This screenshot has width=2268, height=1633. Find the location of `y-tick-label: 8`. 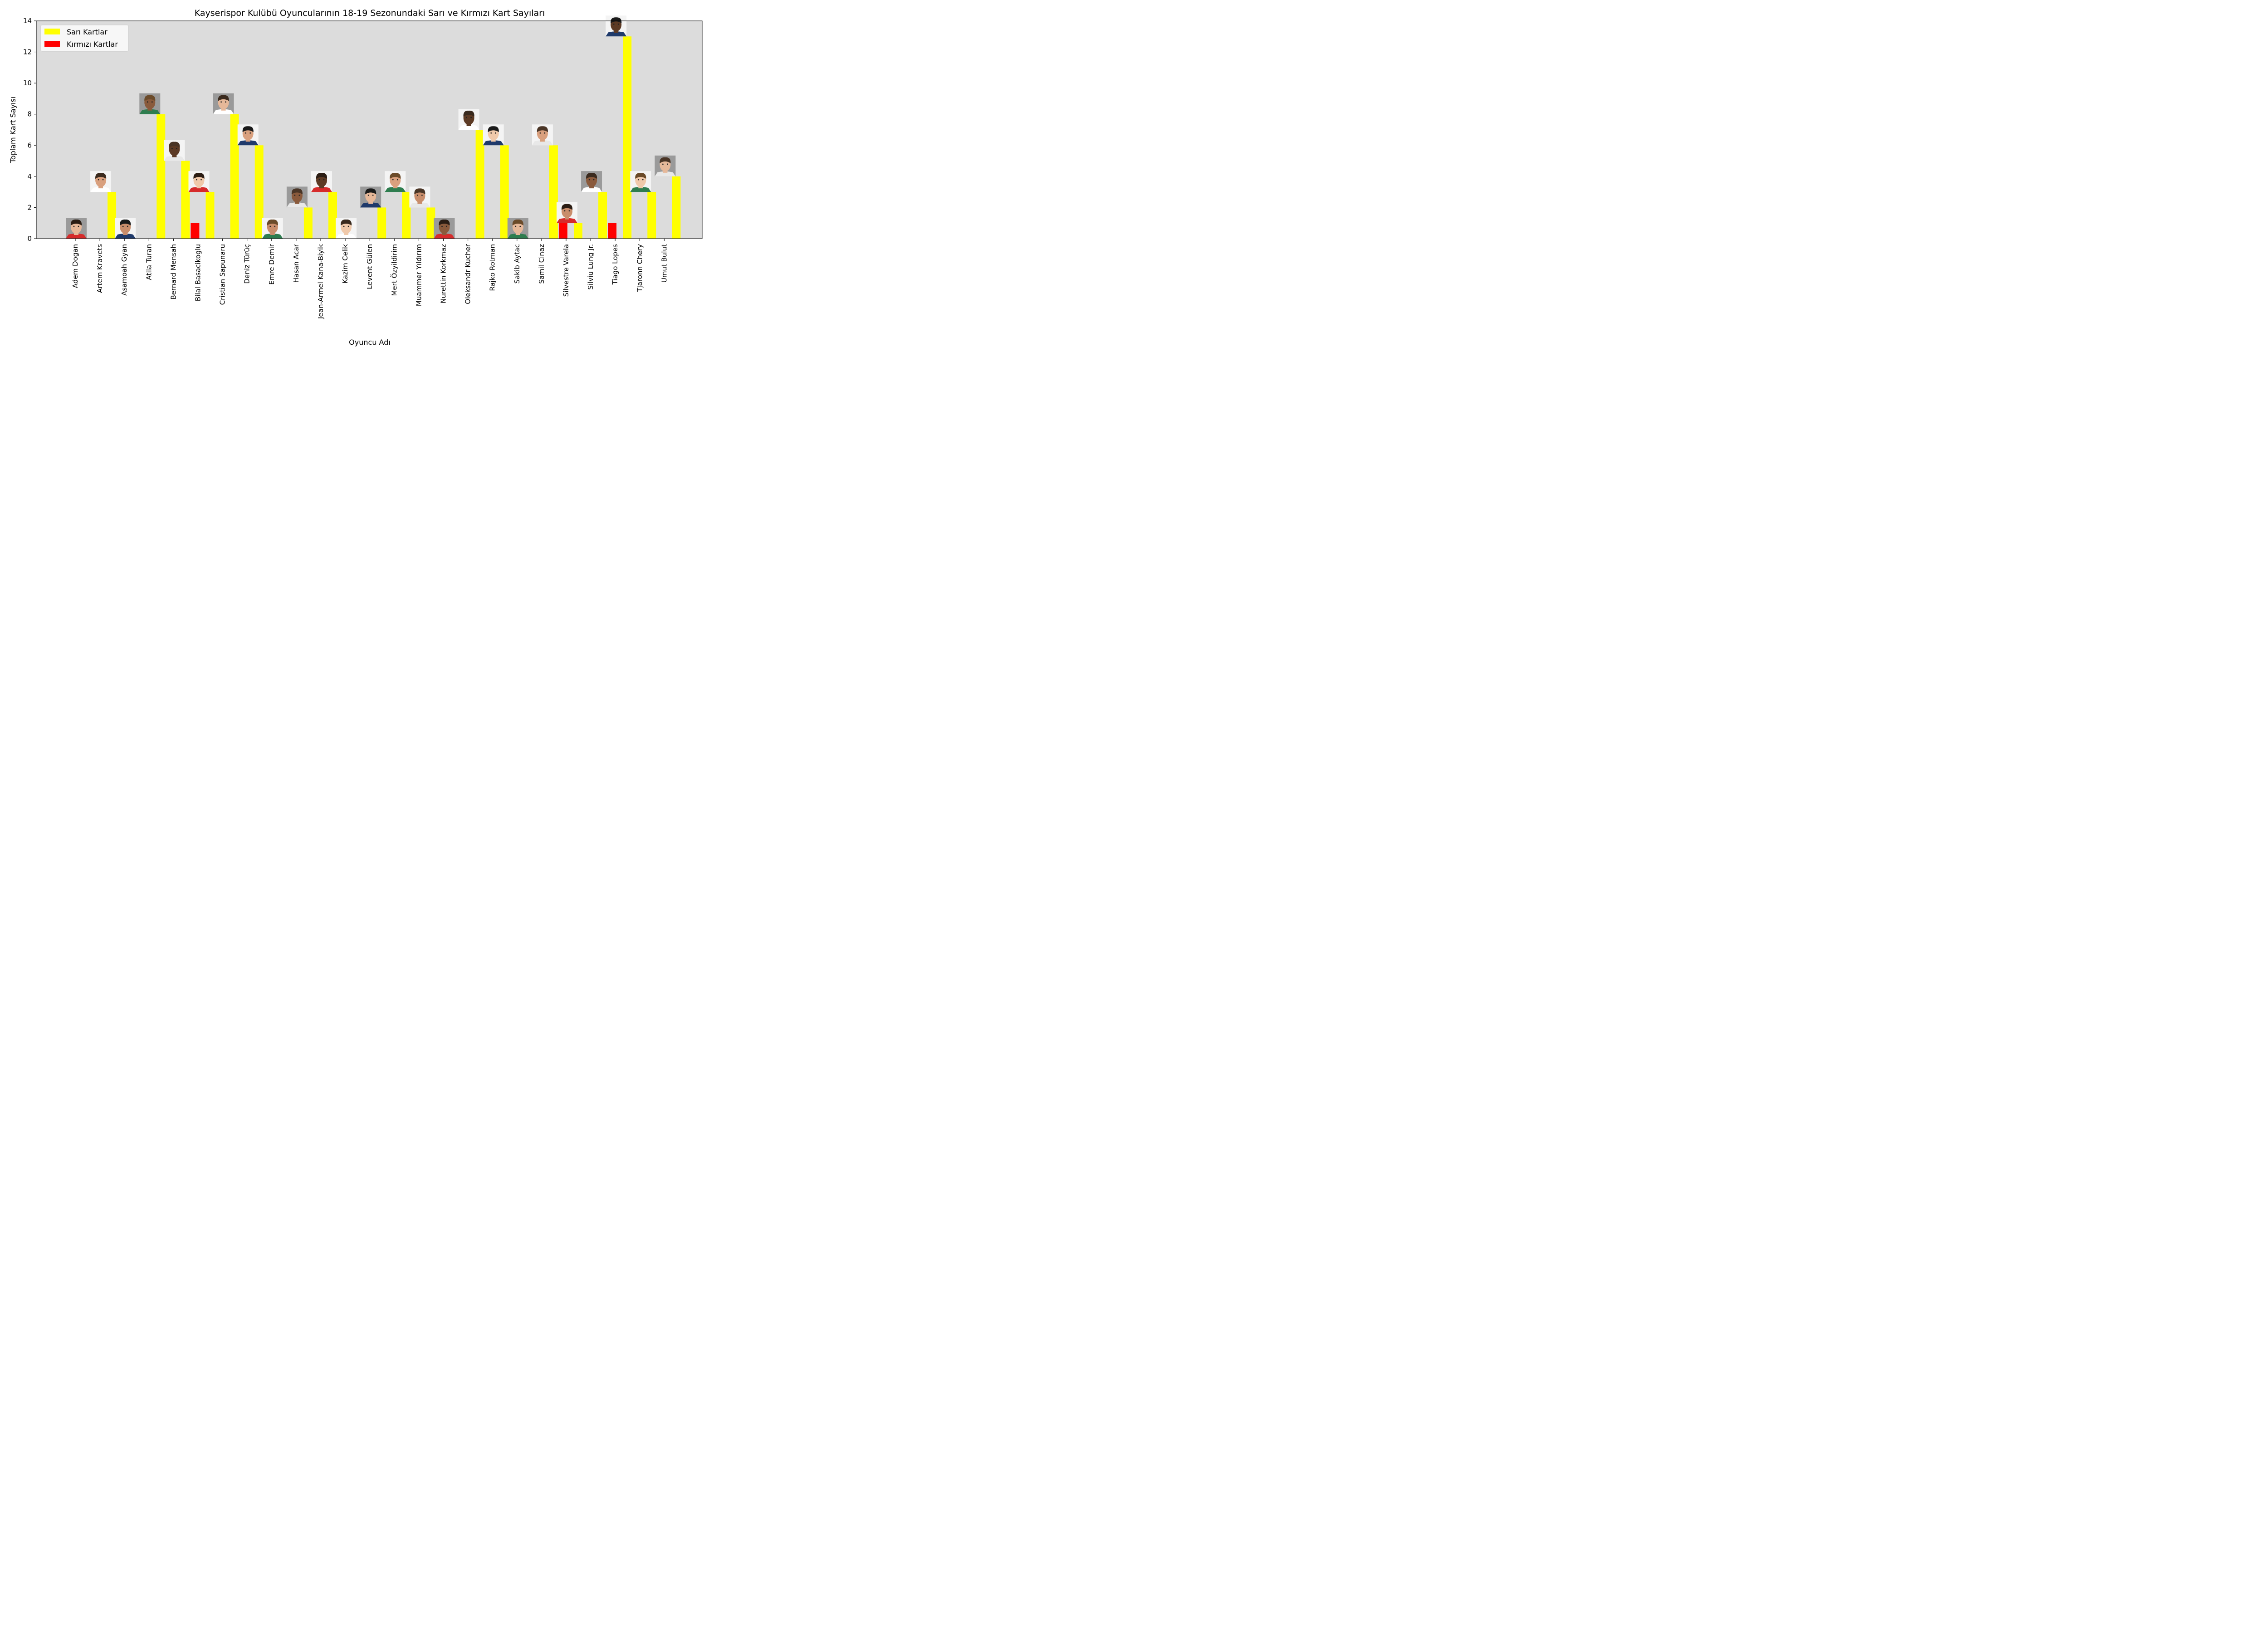

y-tick-label: 8 is located at coordinates (30, 114).